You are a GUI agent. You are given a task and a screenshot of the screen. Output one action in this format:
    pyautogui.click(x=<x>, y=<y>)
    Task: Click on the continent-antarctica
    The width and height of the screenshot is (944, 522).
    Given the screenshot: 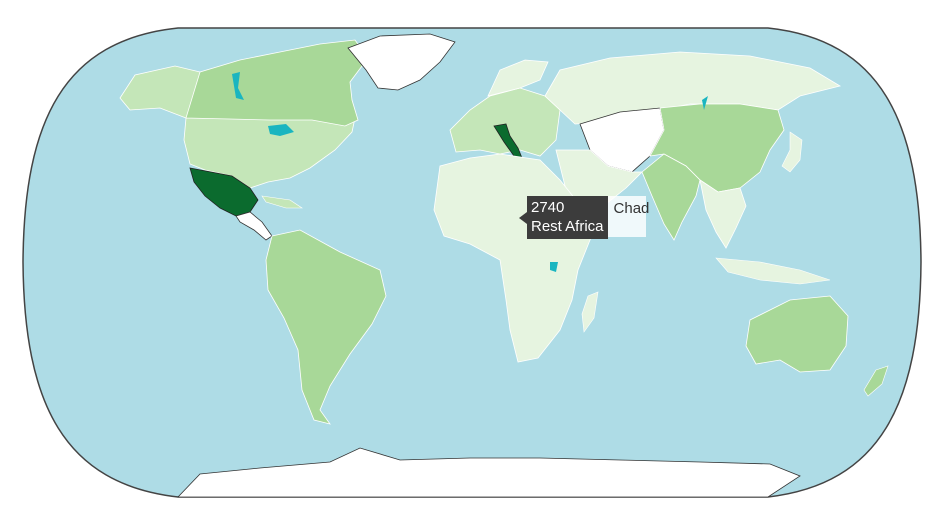 What is the action you would take?
    pyautogui.click(x=489, y=472)
    